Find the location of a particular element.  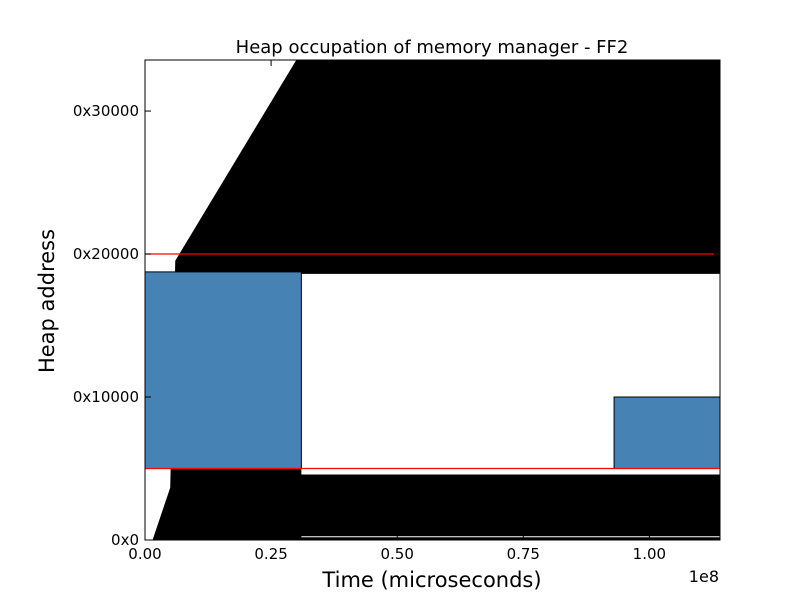

x-axis-offset-label: 1e8 is located at coordinates (704, 576).